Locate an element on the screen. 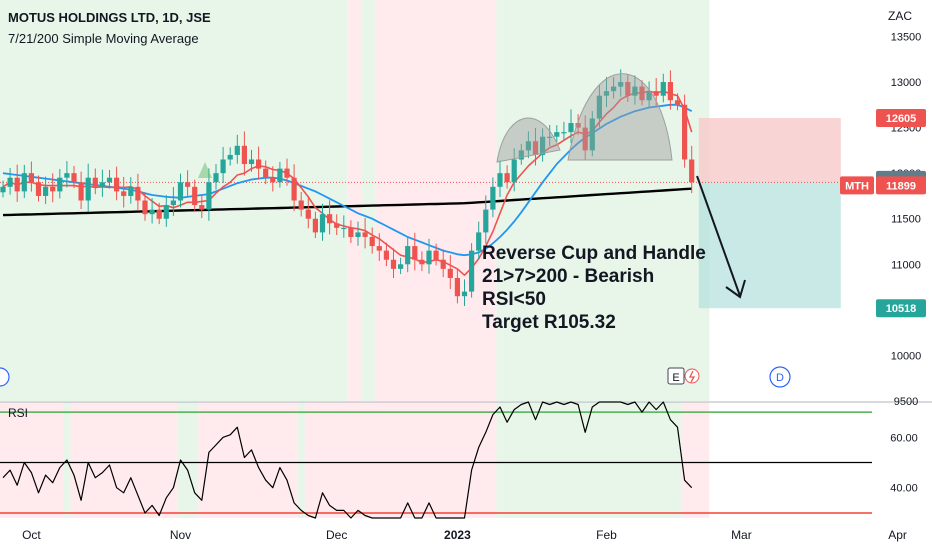  symbol-tag-bg is located at coordinates (857, 185).